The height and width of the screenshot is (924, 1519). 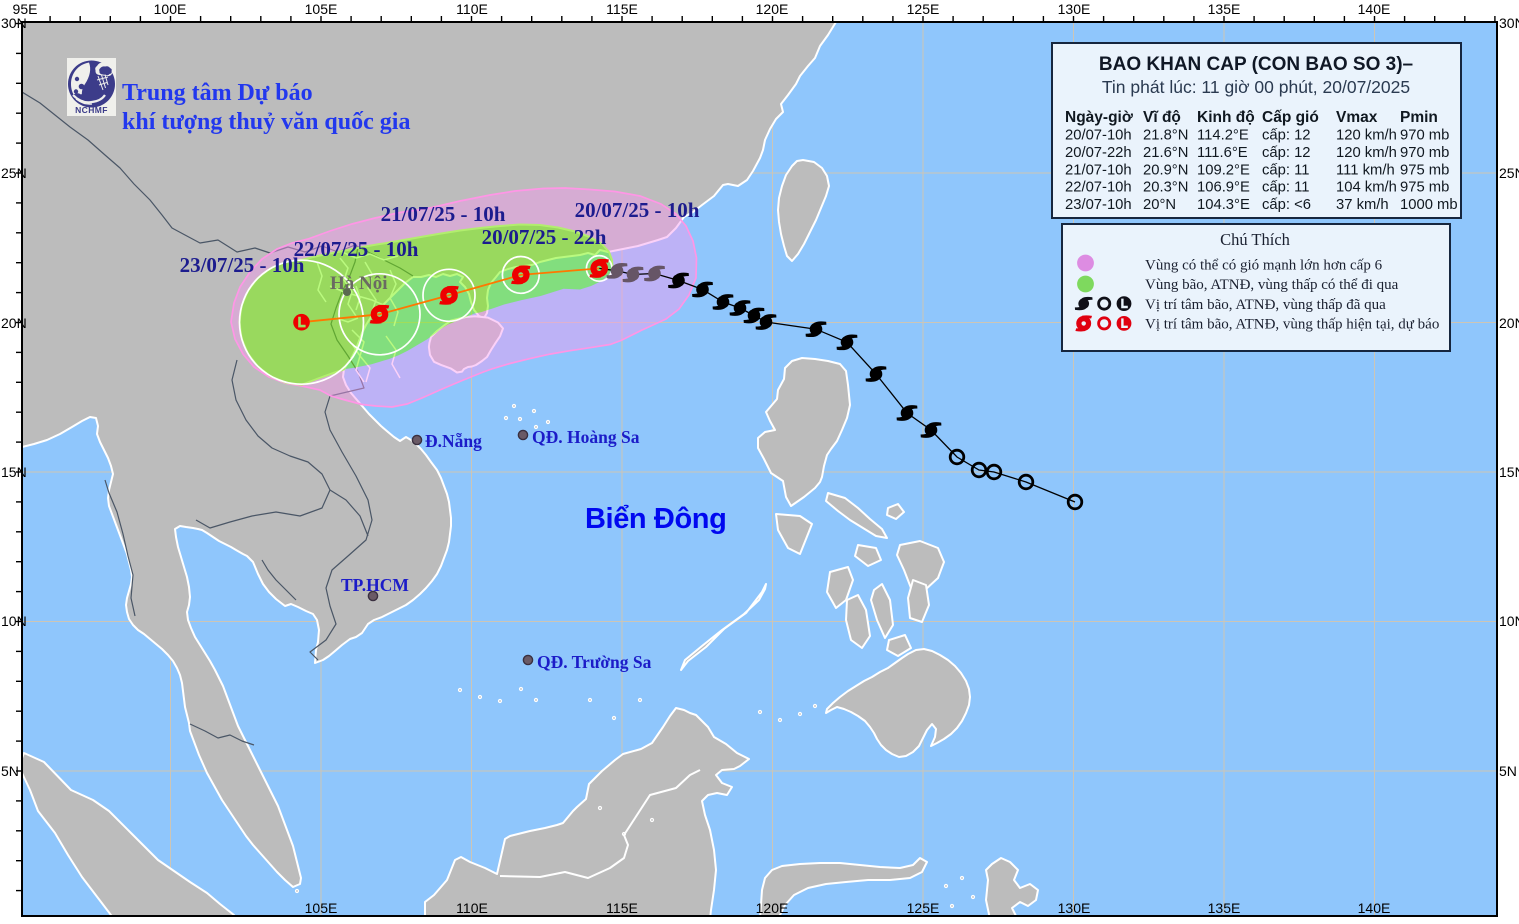 What do you see at coordinates (1256, 87) in the screenshot?
I see `svg-text:Tin phát lúc: 11 giờ 00 phút,: Tin phát lúc: 11 giờ 00 phút, 20/07/2025` at bounding box center [1256, 87].